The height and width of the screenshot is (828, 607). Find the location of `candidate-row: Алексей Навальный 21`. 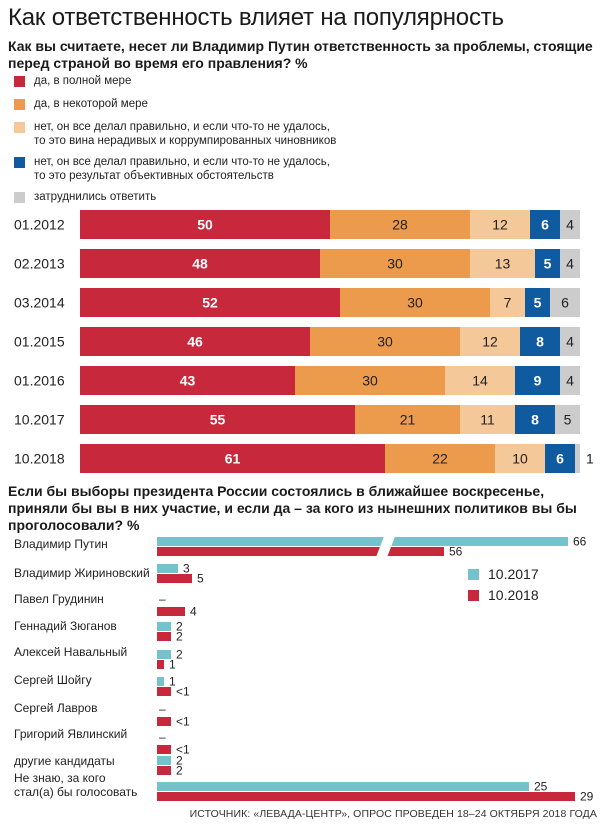

candidate-row: Алексей Навальный 21 is located at coordinates (98, 658).